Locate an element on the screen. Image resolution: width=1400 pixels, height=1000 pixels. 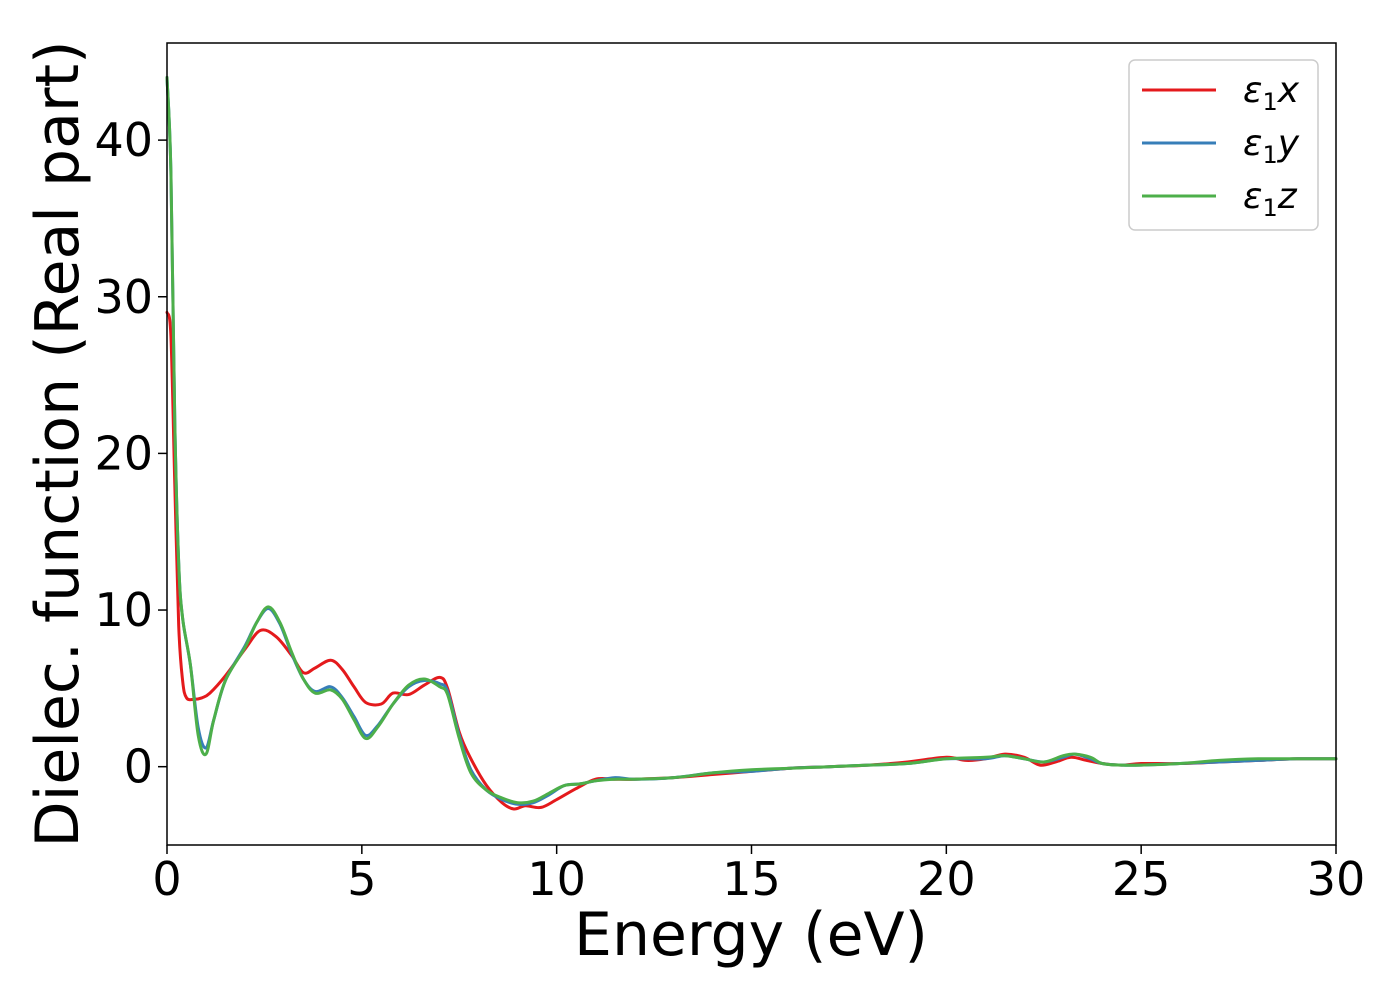
legend-label-z: ε1z is located at coordinates (1270, 199).